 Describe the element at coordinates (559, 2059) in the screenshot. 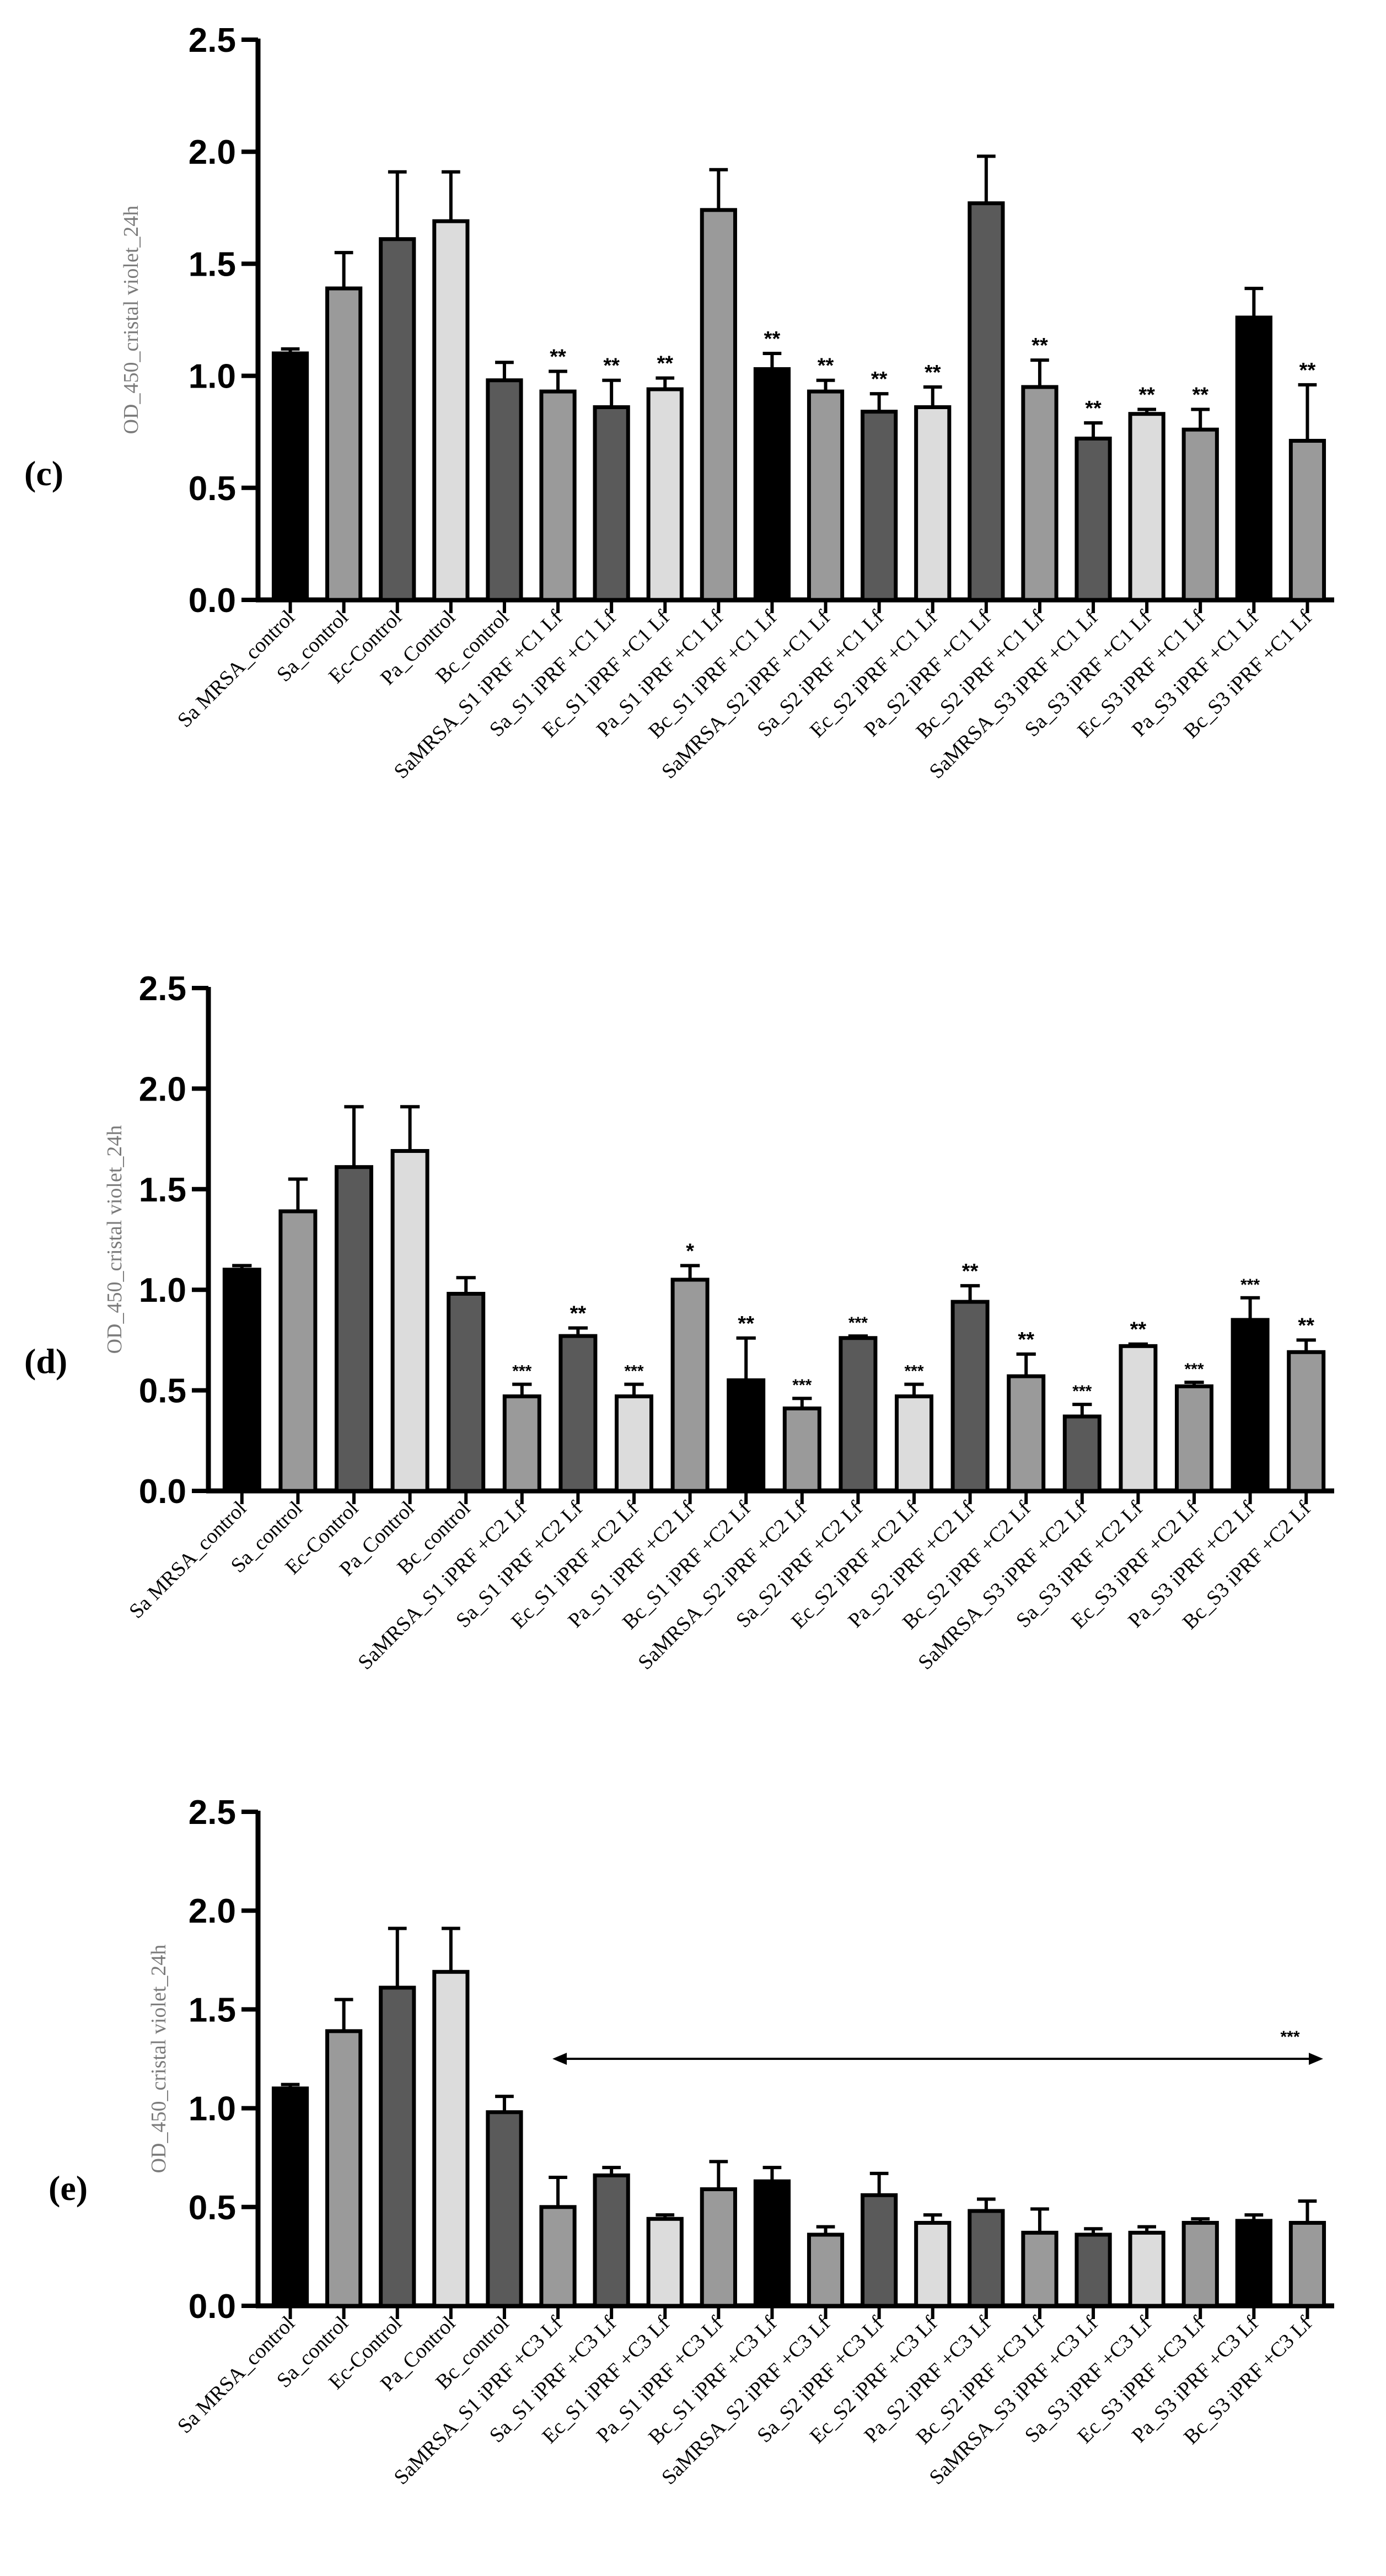

I see `bracket-arrow-left-head` at that location.